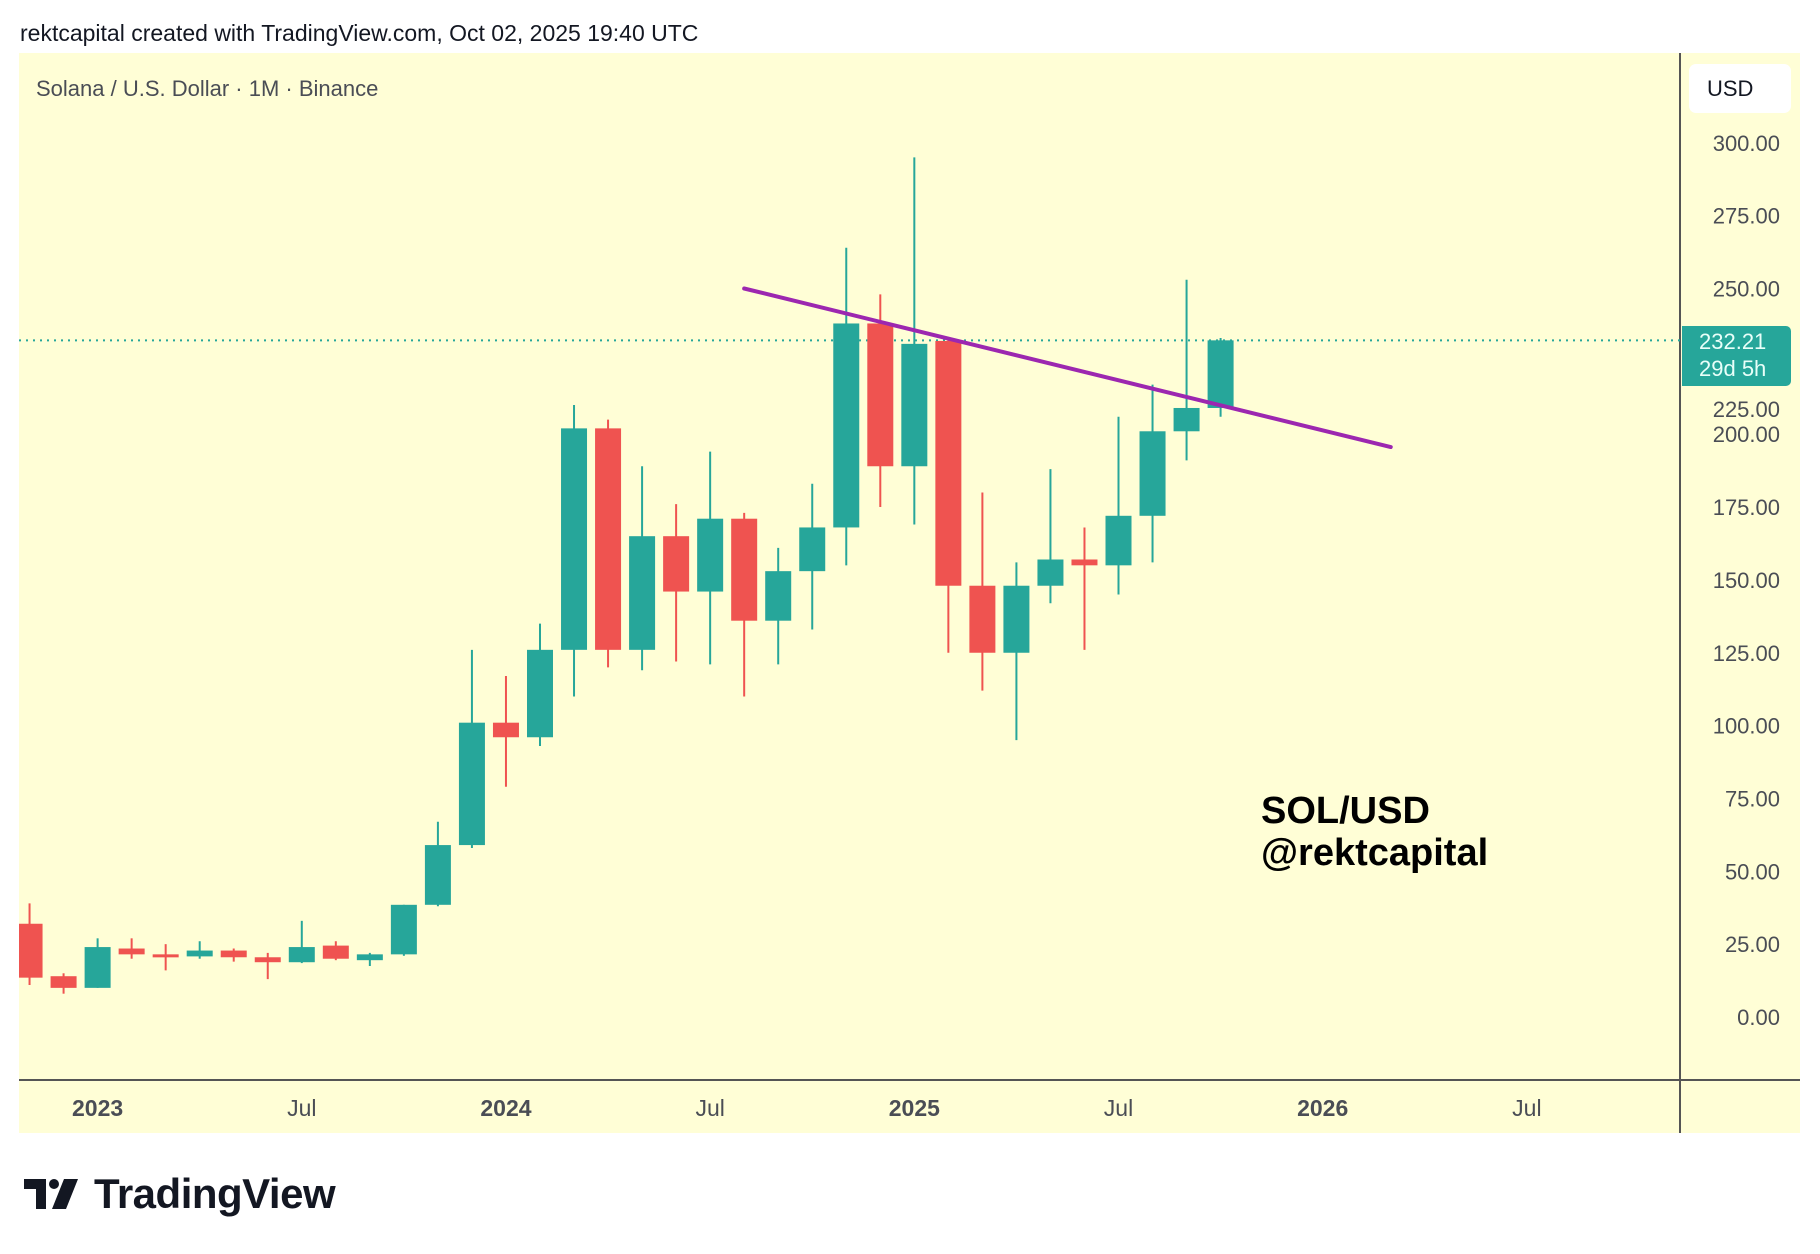 The width and height of the screenshot is (1820, 1254). Describe the element at coordinates (1746, 143) in the screenshot. I see `y-tick-label: 300.00` at that location.